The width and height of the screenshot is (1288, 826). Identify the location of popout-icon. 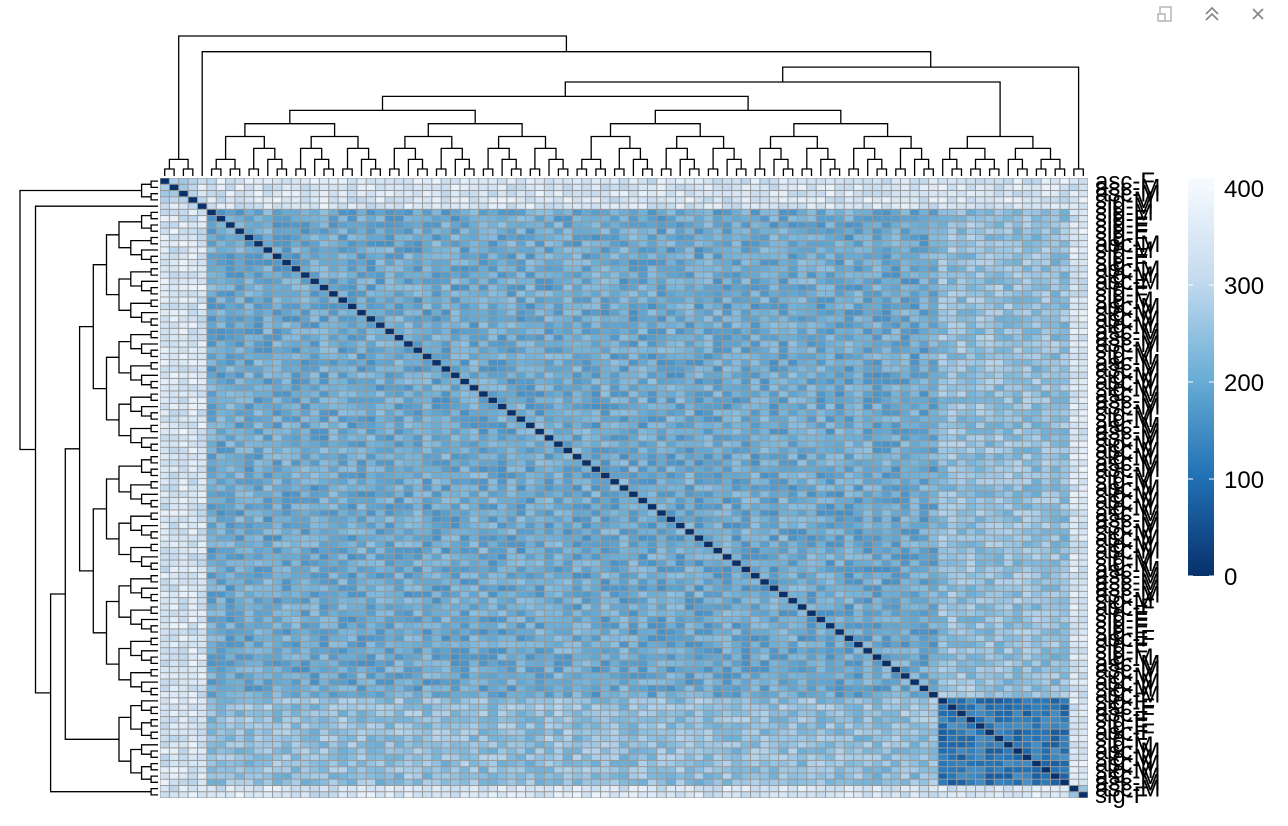
(1166, 14).